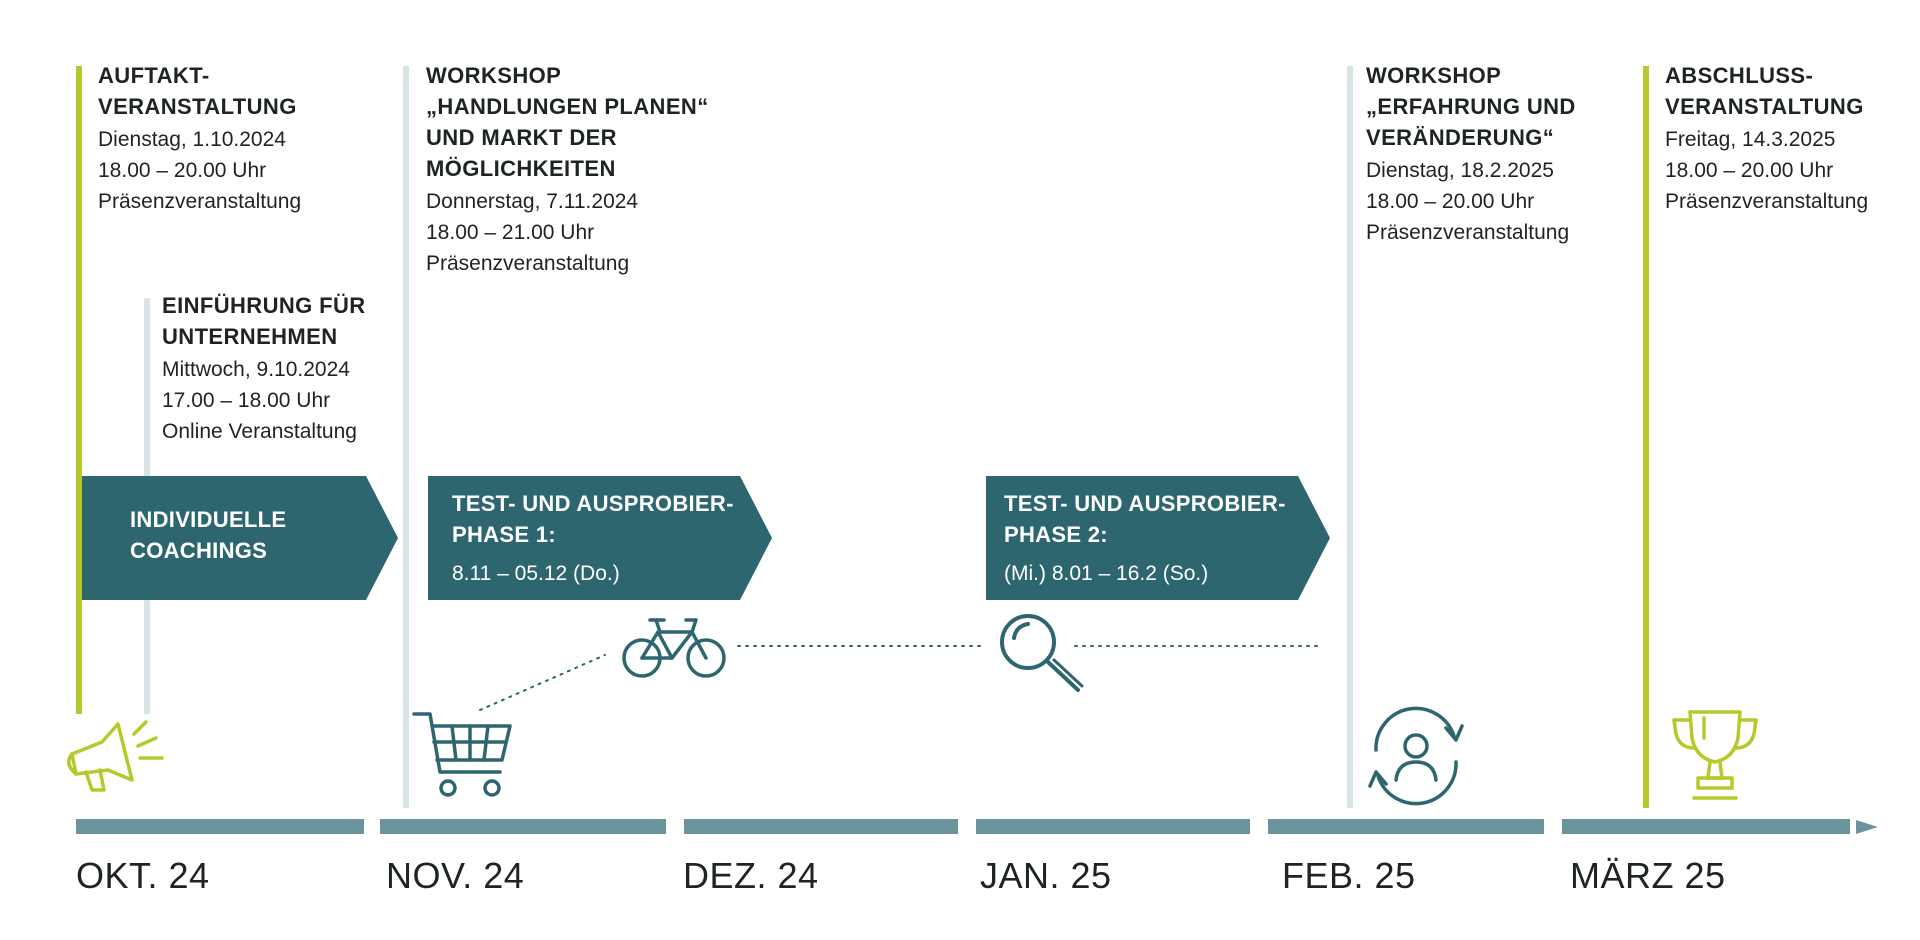  I want to click on megaphone-icon, so click(115, 756).